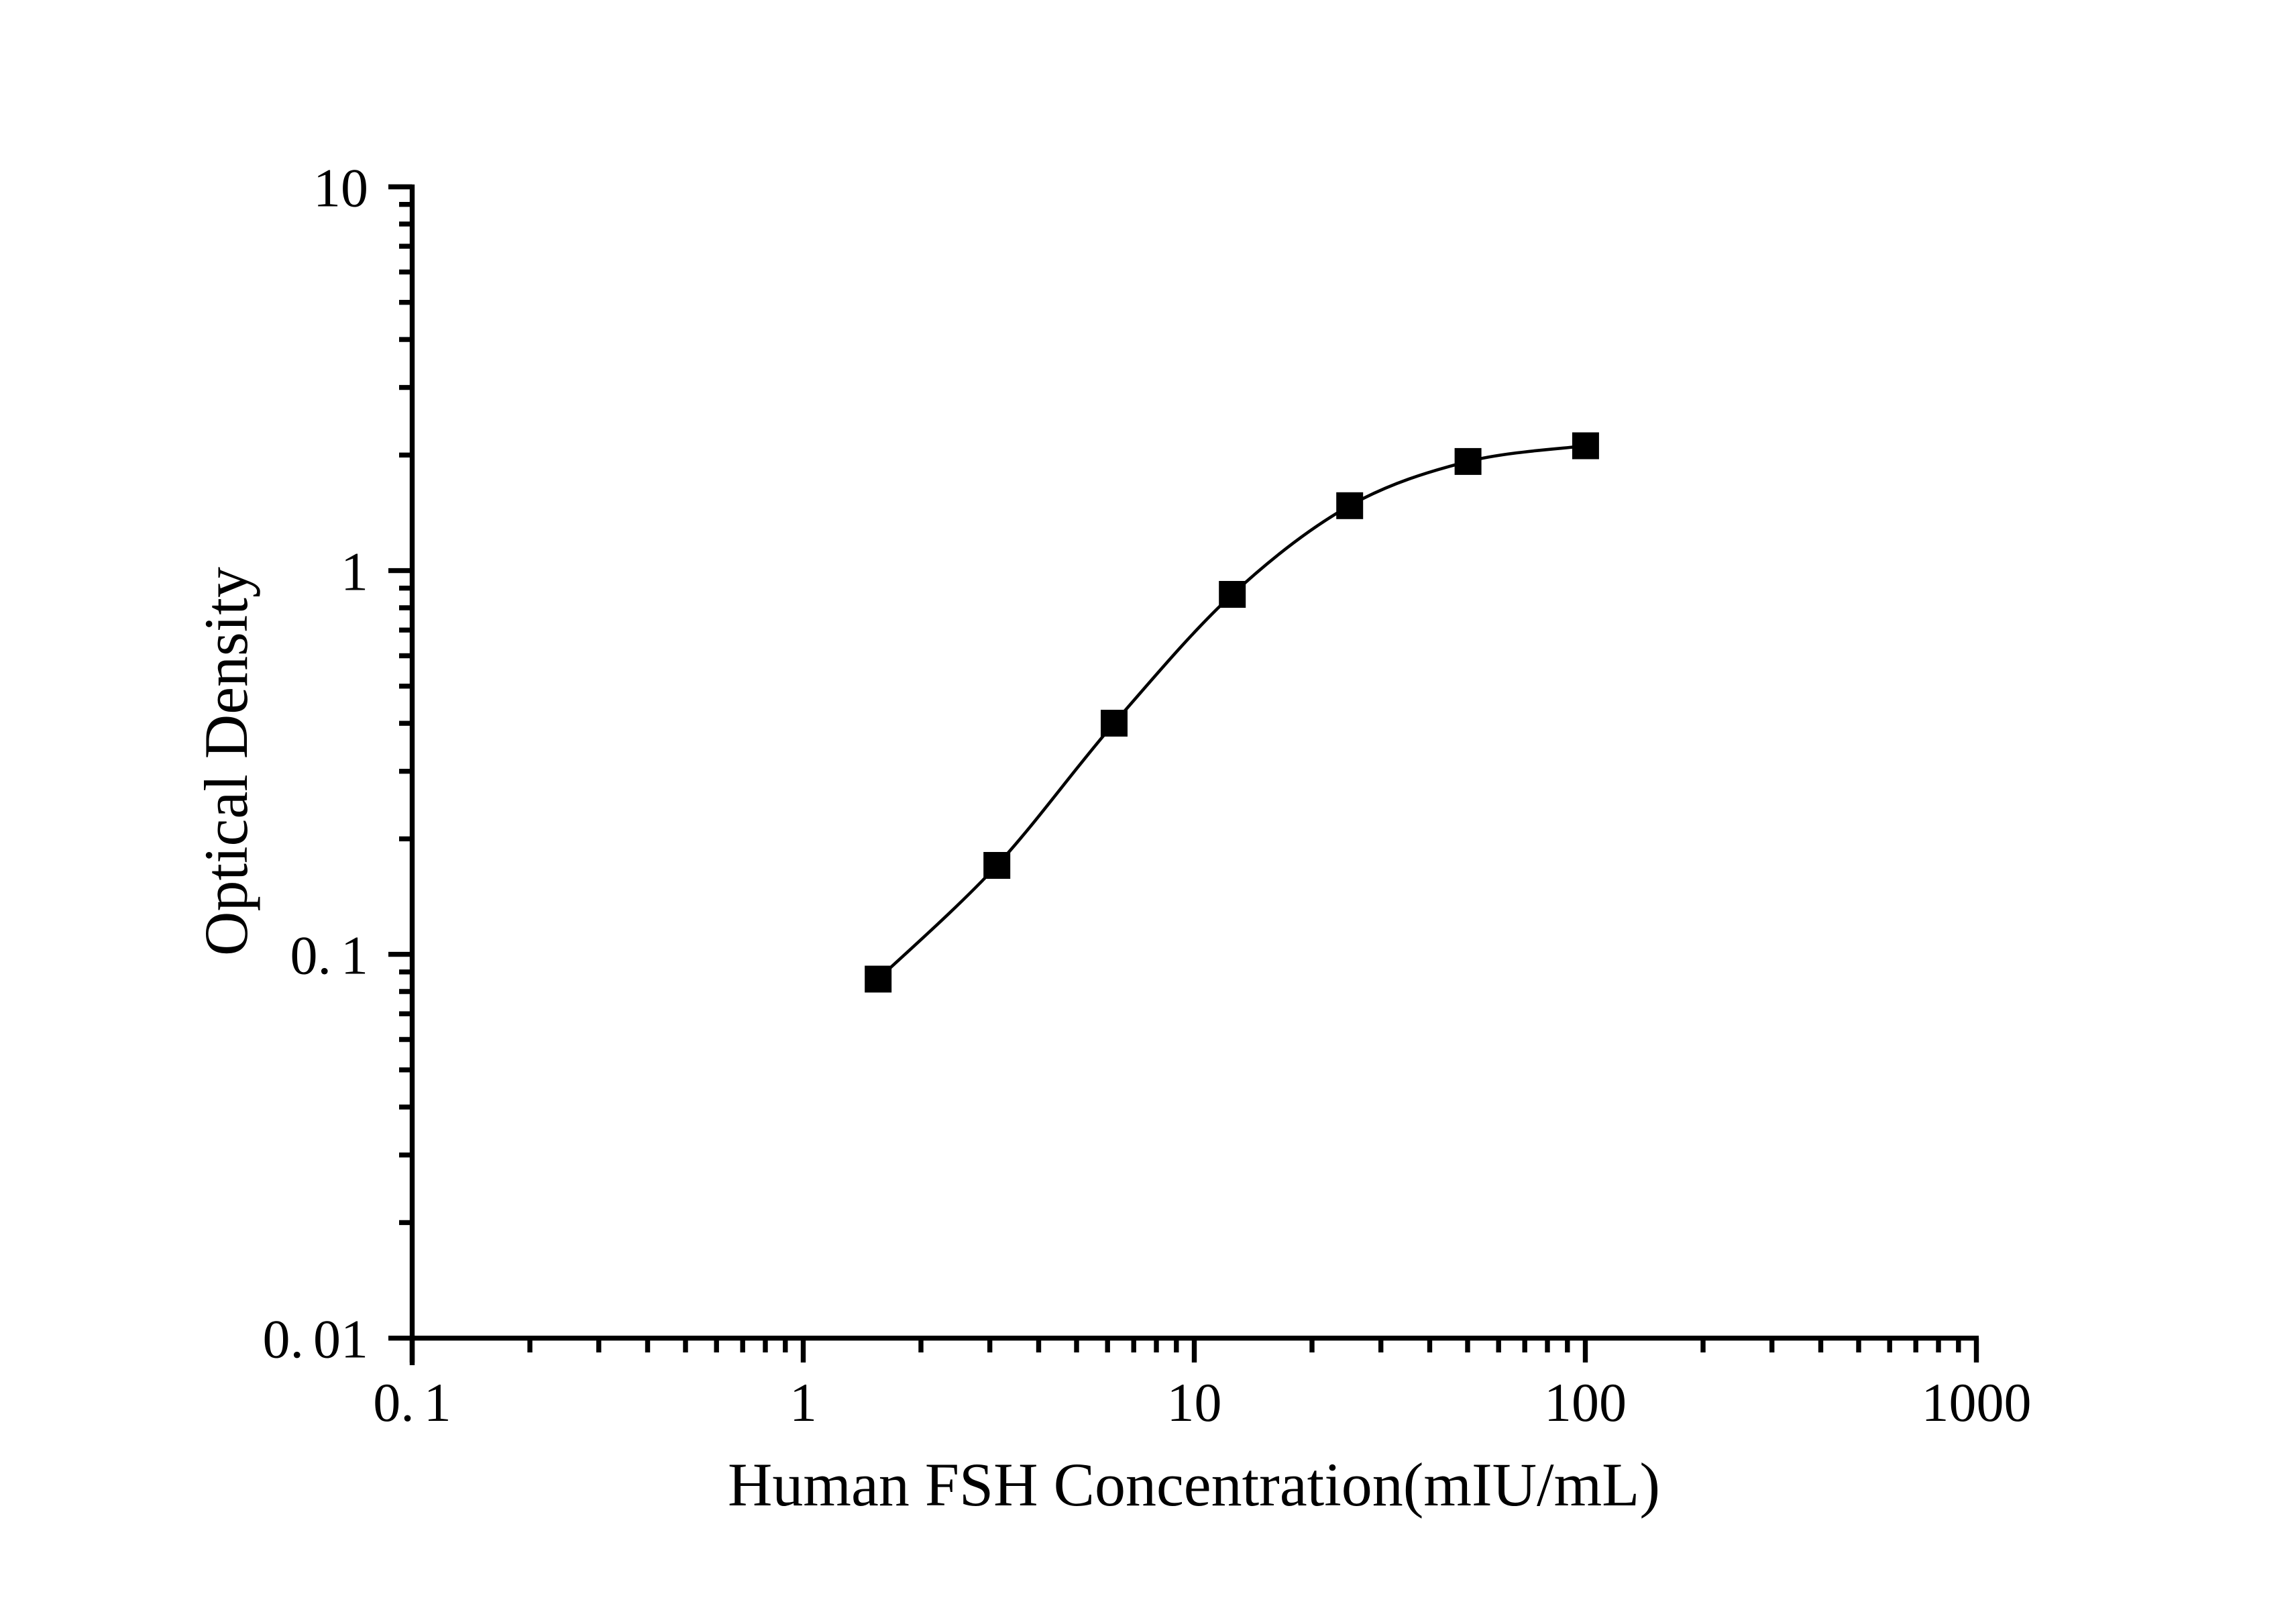 The height and width of the screenshot is (1604, 2296). What do you see at coordinates (226, 762) in the screenshot?
I see `svg-text: Optical Density` at bounding box center [226, 762].